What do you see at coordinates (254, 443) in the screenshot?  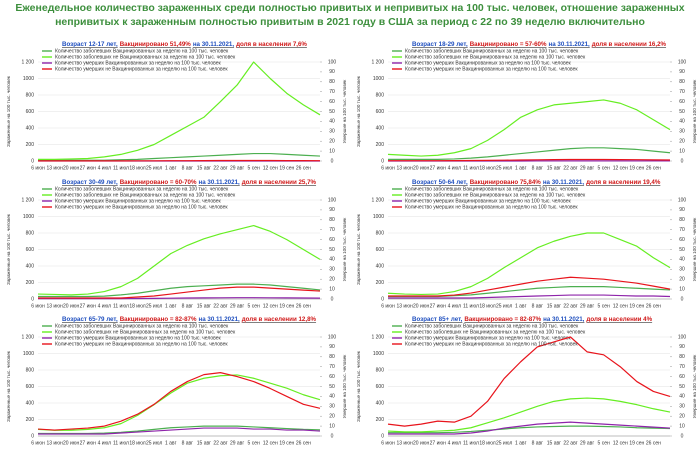 I see `x-tick-label: 5 сен` at bounding box center [254, 443].